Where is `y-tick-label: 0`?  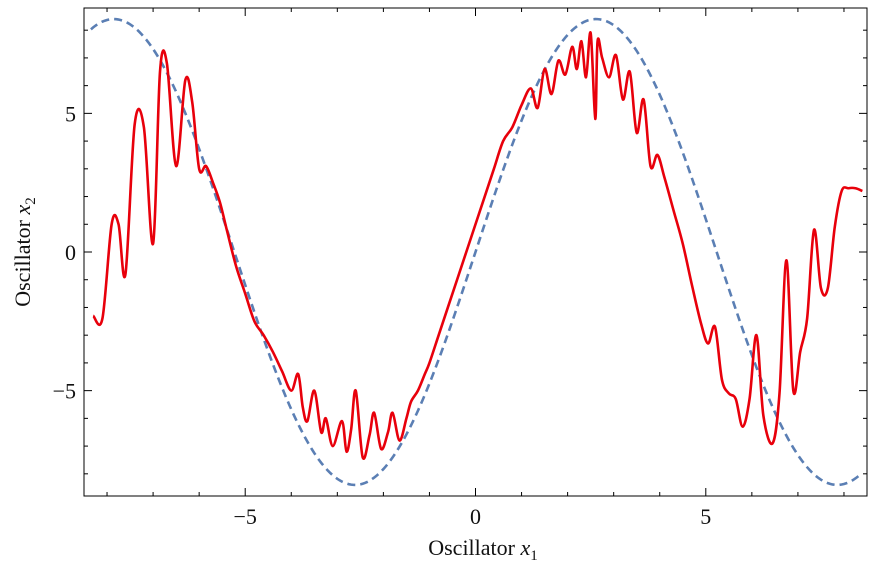 y-tick-label: 0 is located at coordinates (70, 252).